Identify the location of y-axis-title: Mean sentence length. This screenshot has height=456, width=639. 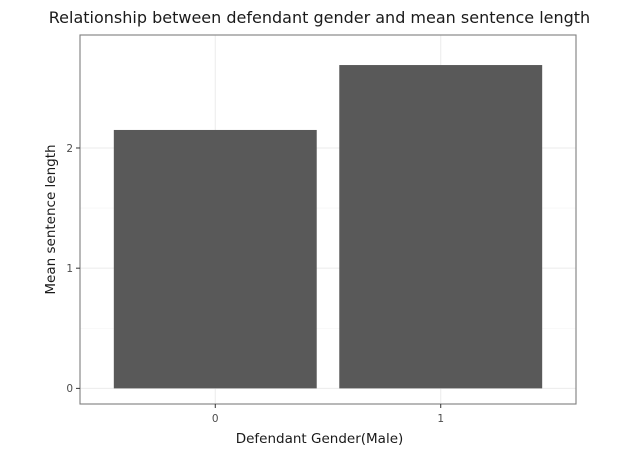
(51, 219).